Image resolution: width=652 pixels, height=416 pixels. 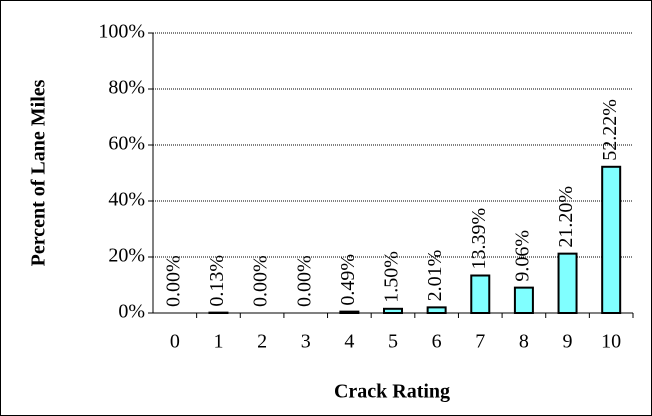 What do you see at coordinates (218, 342) in the screenshot?
I see `x-tick-label: 1` at bounding box center [218, 342].